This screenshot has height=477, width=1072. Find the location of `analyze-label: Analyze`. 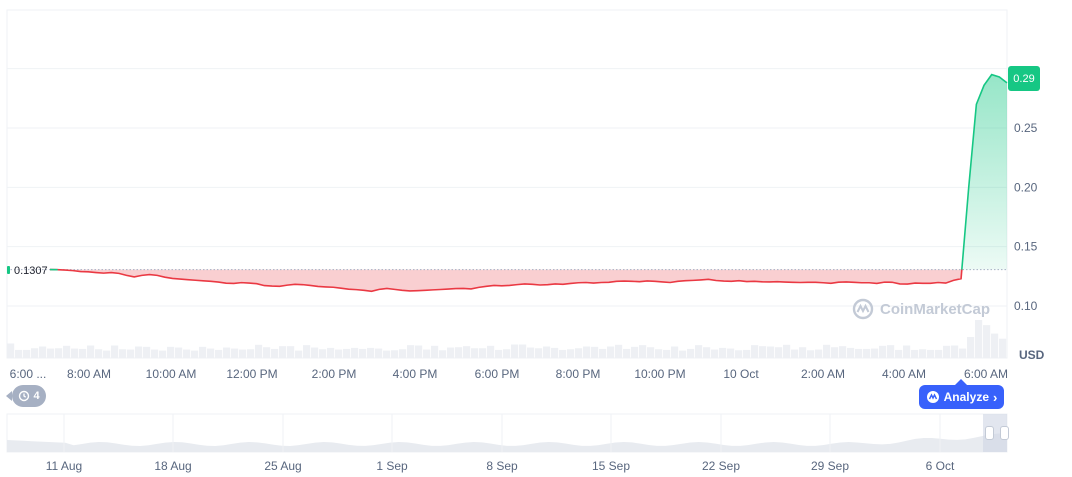

analyze-label: Analyze is located at coordinates (966, 397).